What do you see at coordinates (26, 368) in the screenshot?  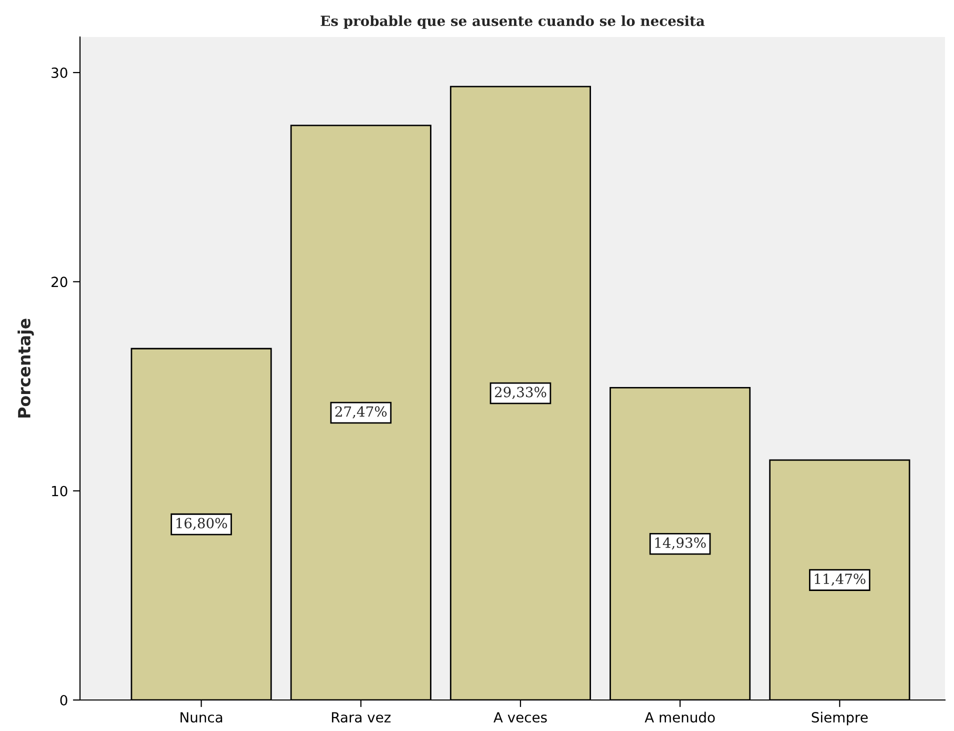 I see `y-axis-title: Porcentaje` at bounding box center [26, 368].